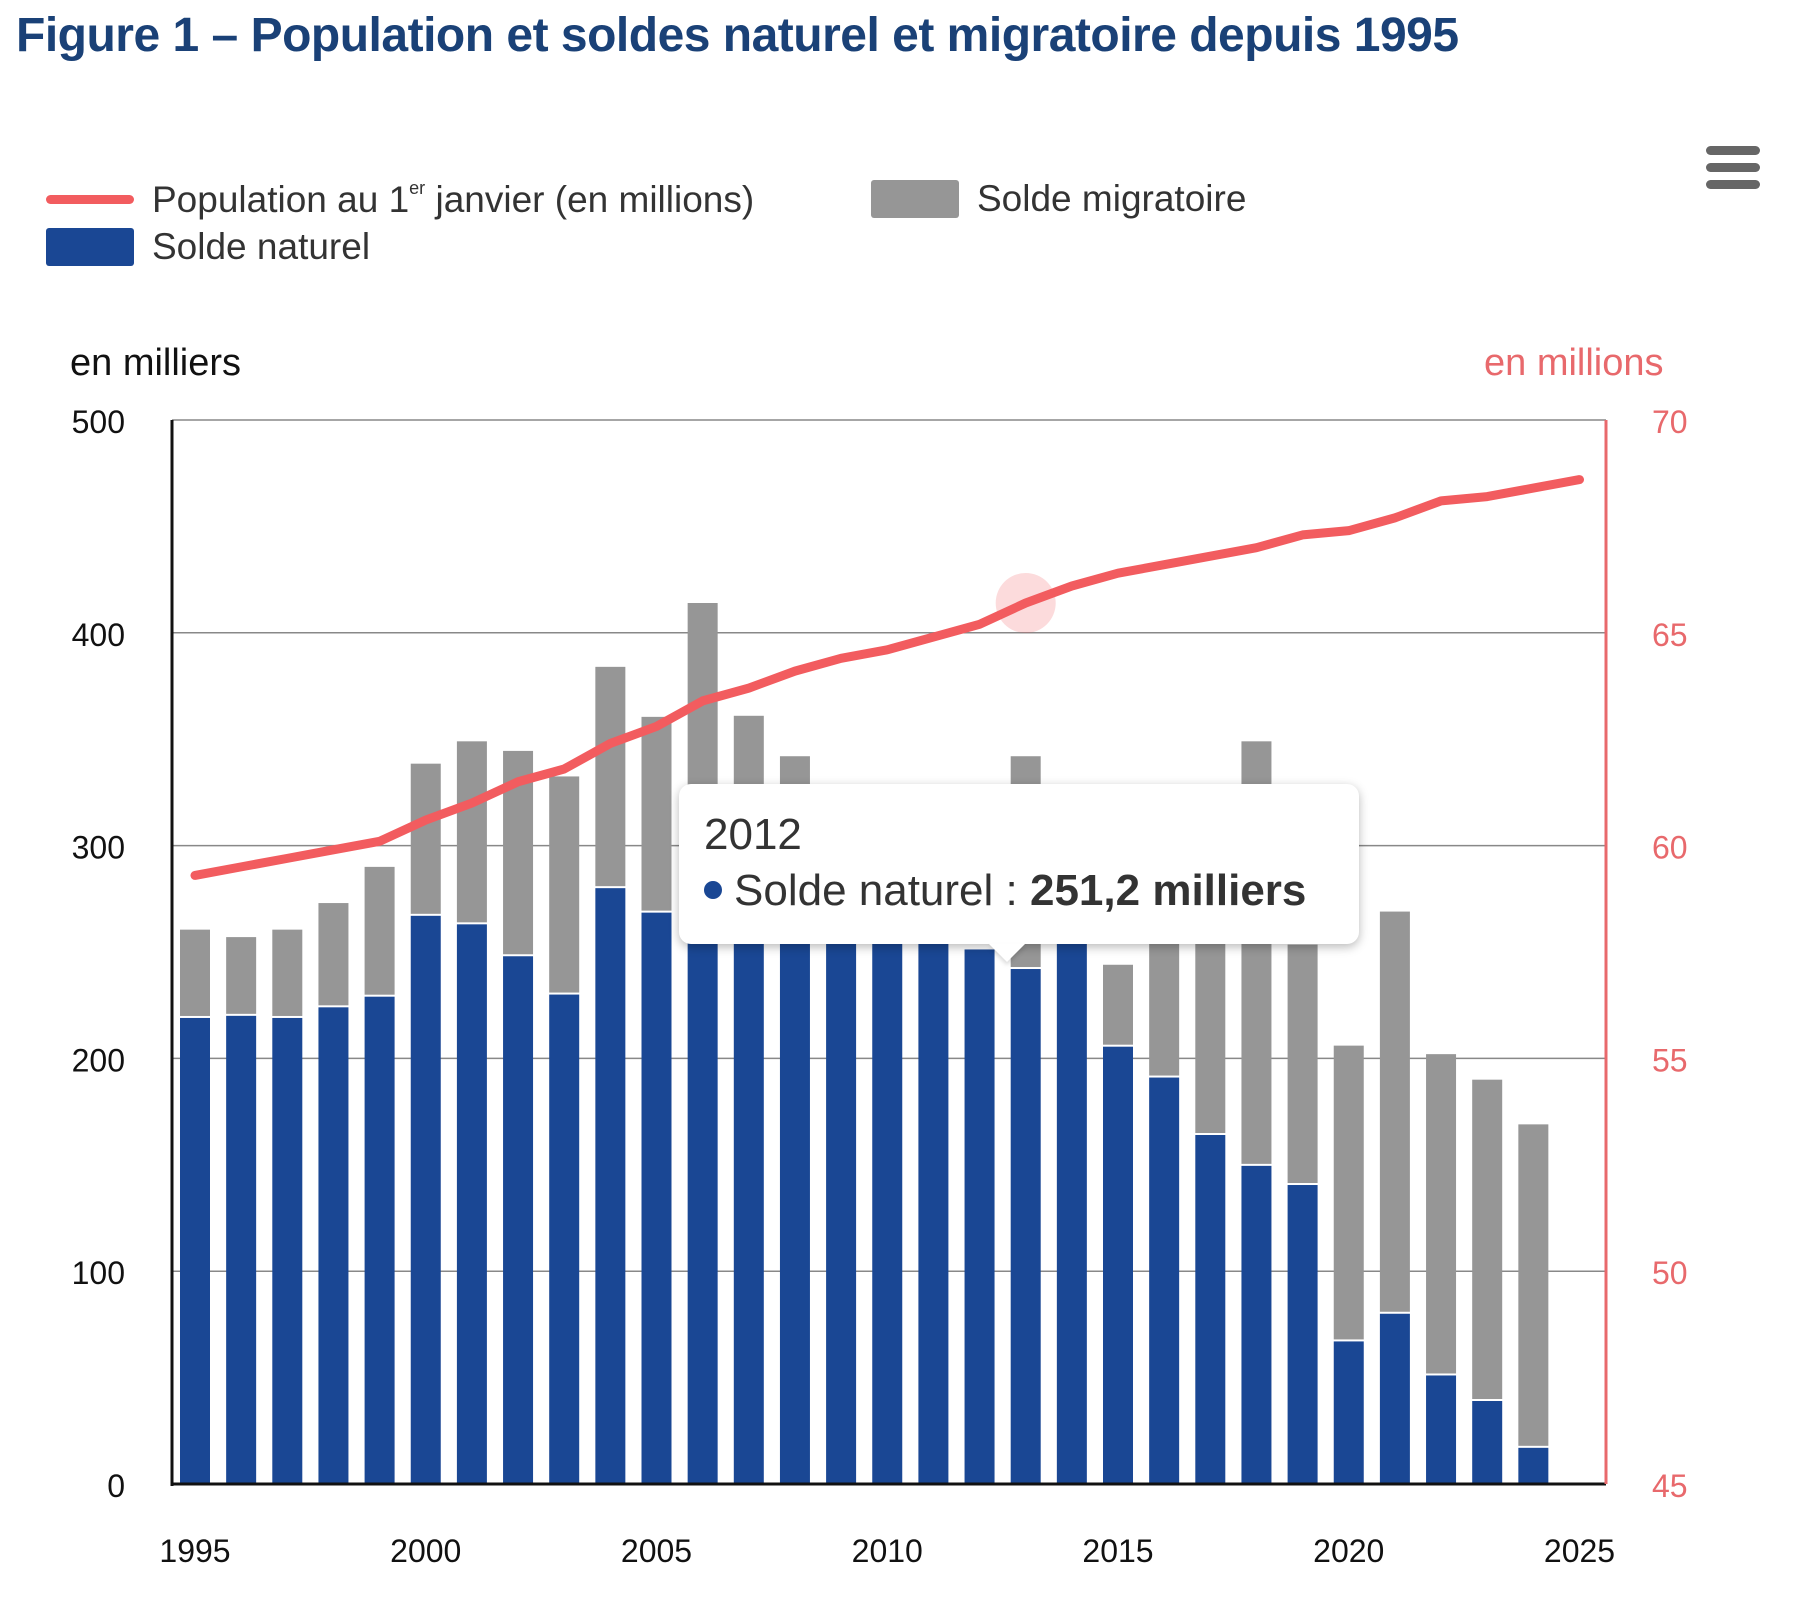  I want to click on bar-solde-naturel-2009, so click(841, 1196).